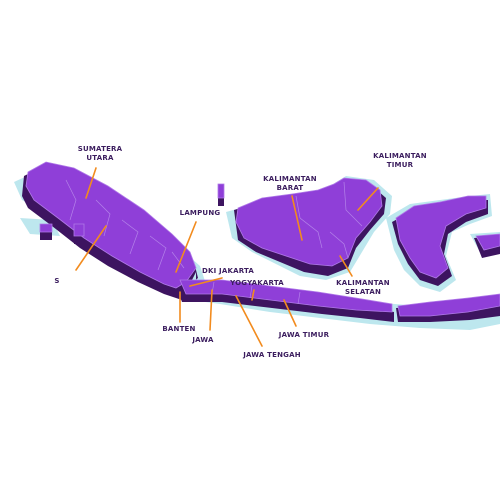 The image size is (500, 500). What do you see at coordinates (368, 199) in the screenshot?
I see `leader-kalimantan-timur` at bounding box center [368, 199].